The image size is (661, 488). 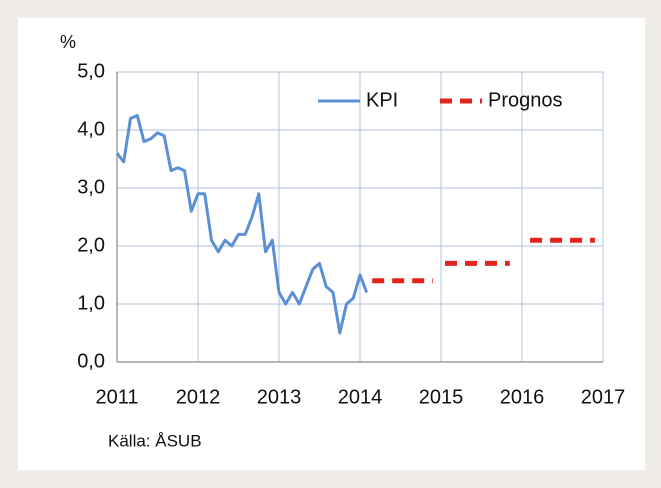 I want to click on x-tick-label: 2012, so click(x=198, y=397).